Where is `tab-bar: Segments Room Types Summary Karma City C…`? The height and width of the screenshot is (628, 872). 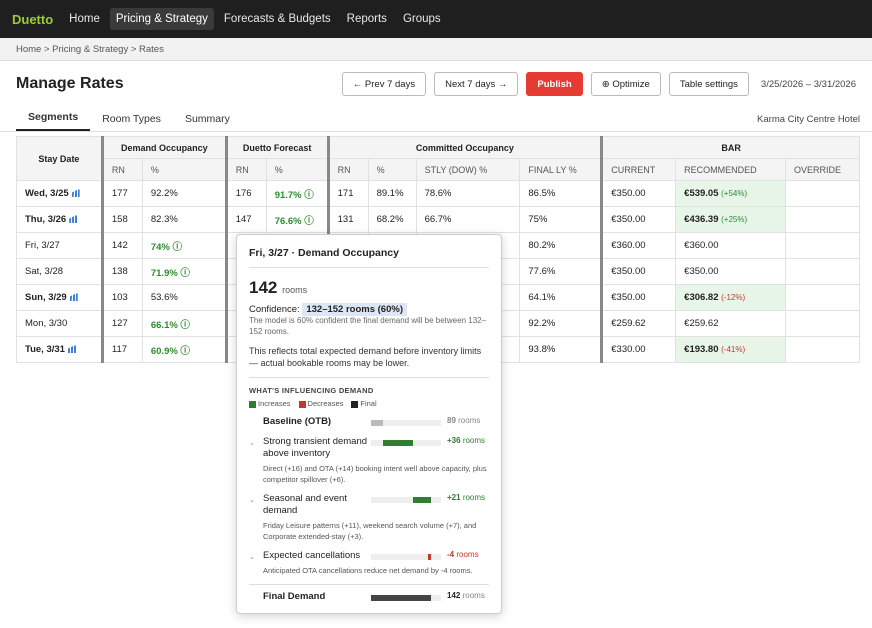
tab-bar: Segments Room Types Summary Karma City C… is located at coordinates (436, 118).